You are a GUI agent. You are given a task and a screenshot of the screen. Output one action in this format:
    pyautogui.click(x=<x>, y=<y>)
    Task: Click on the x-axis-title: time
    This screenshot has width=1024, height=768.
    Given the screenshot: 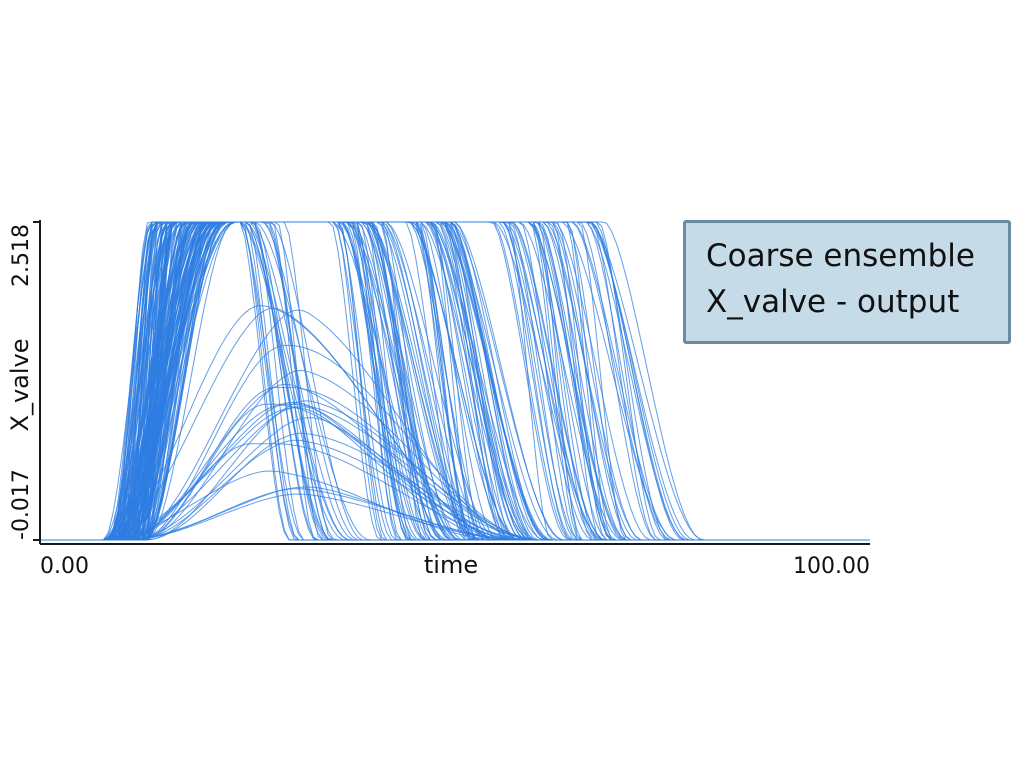 What is the action you would take?
    pyautogui.click(x=451, y=565)
    